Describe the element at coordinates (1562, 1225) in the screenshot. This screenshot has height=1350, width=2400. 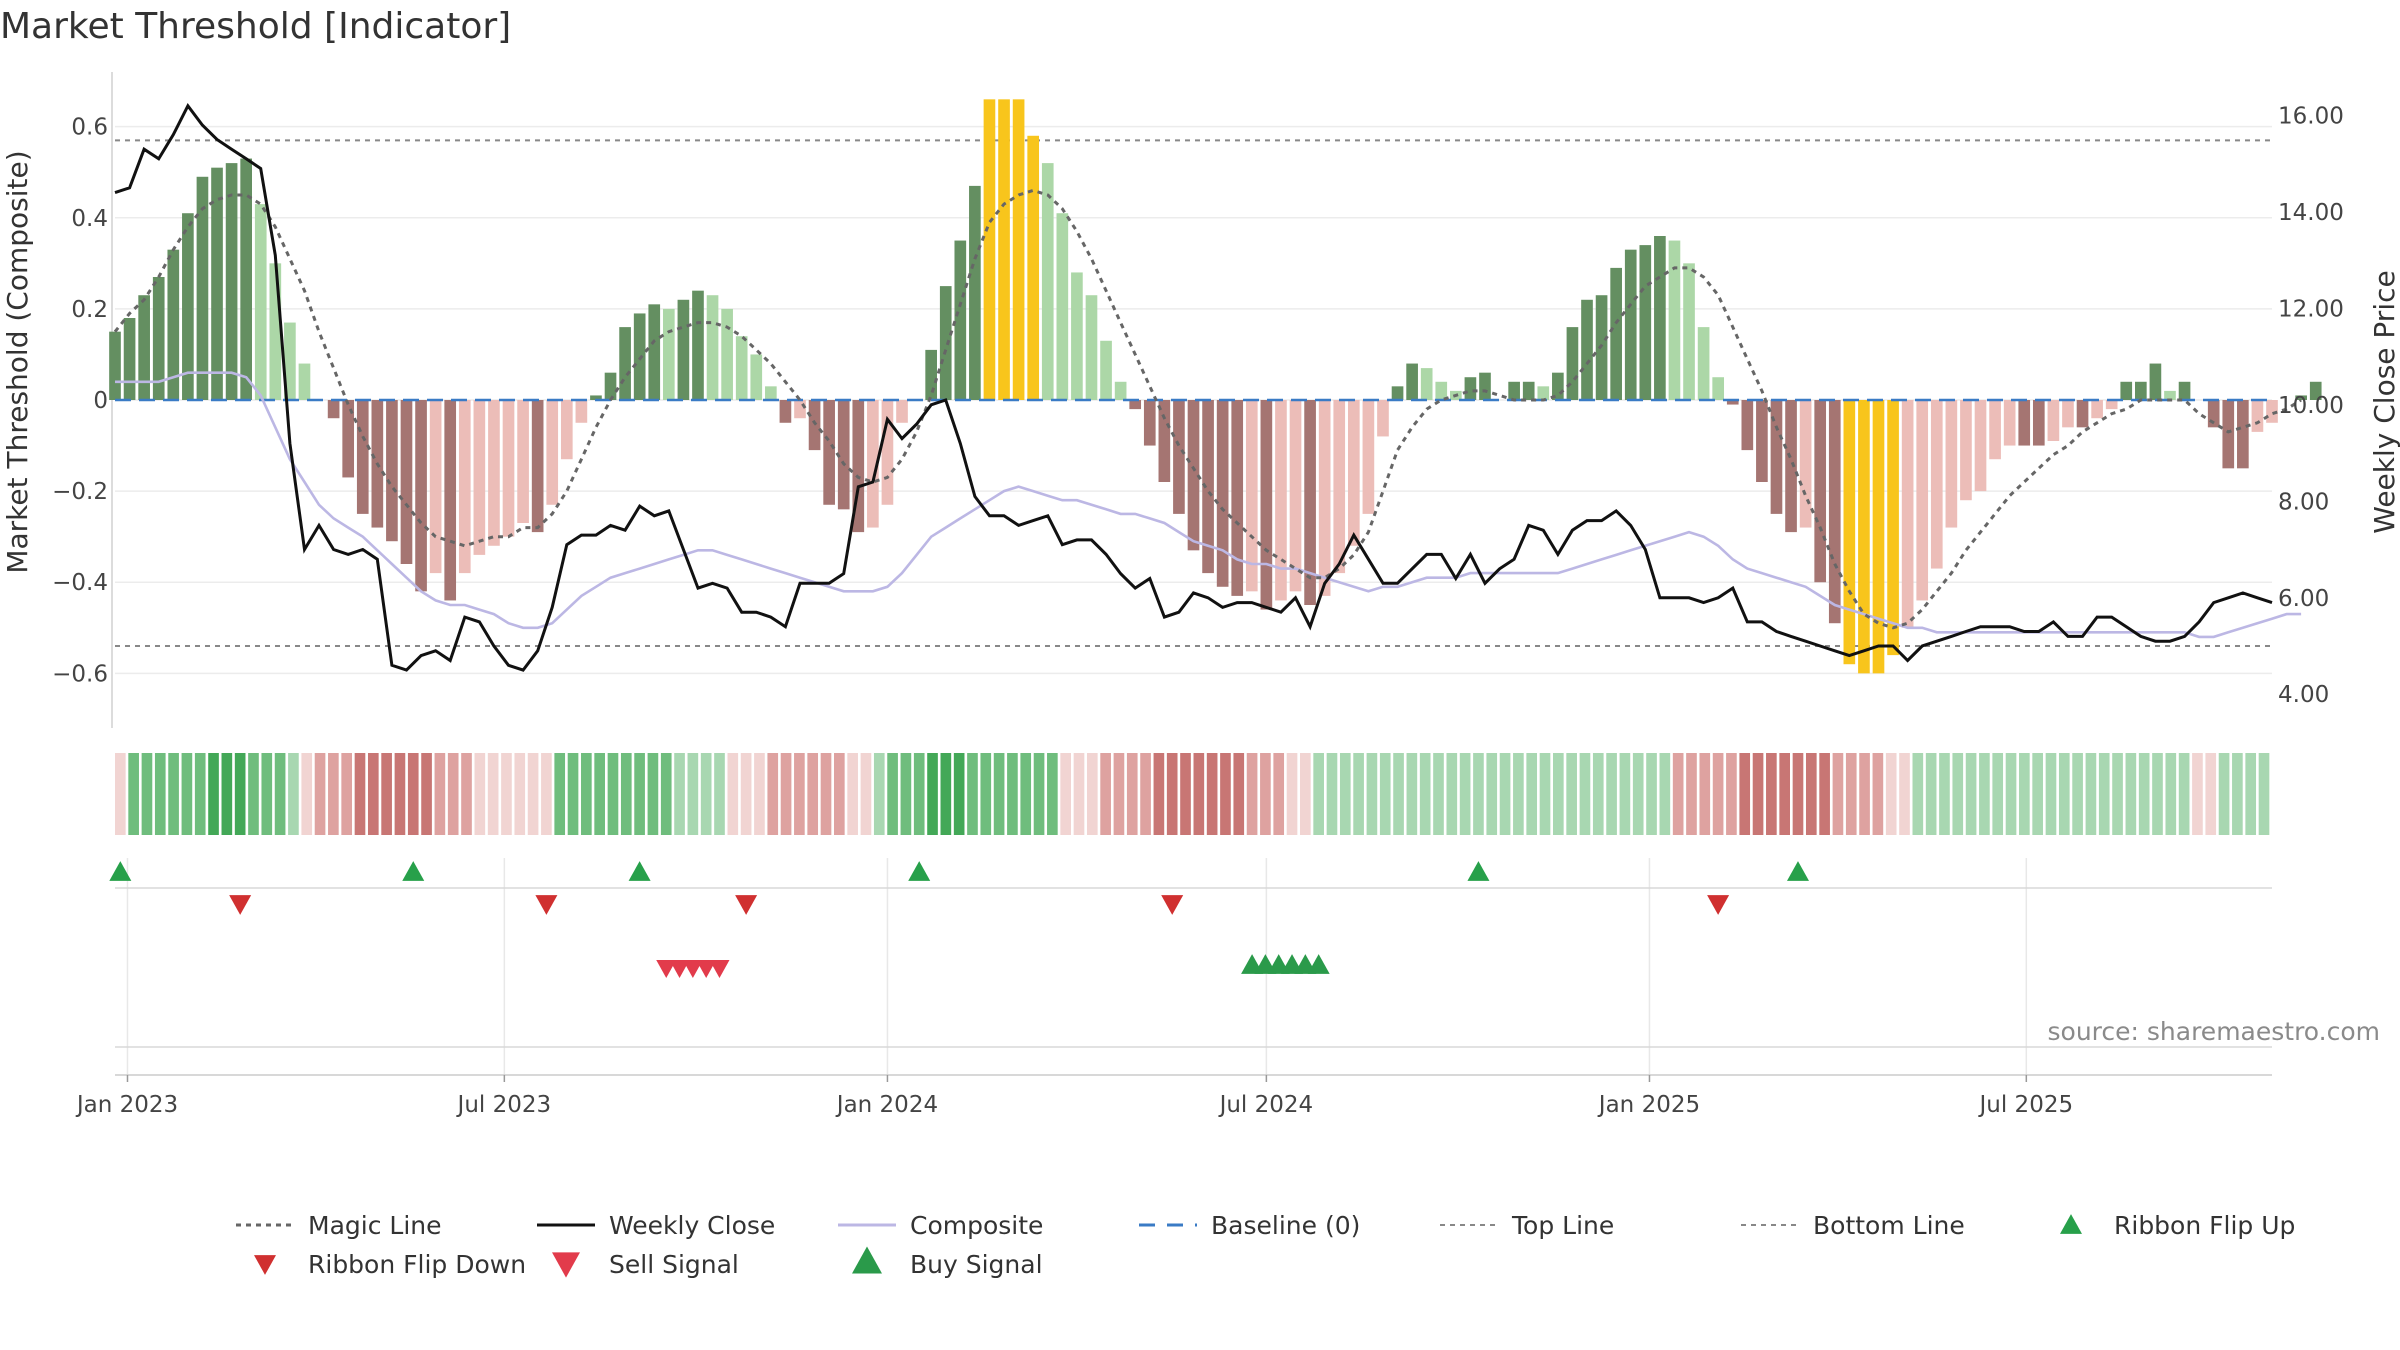
I see `legend-label: Top Line` at that location.